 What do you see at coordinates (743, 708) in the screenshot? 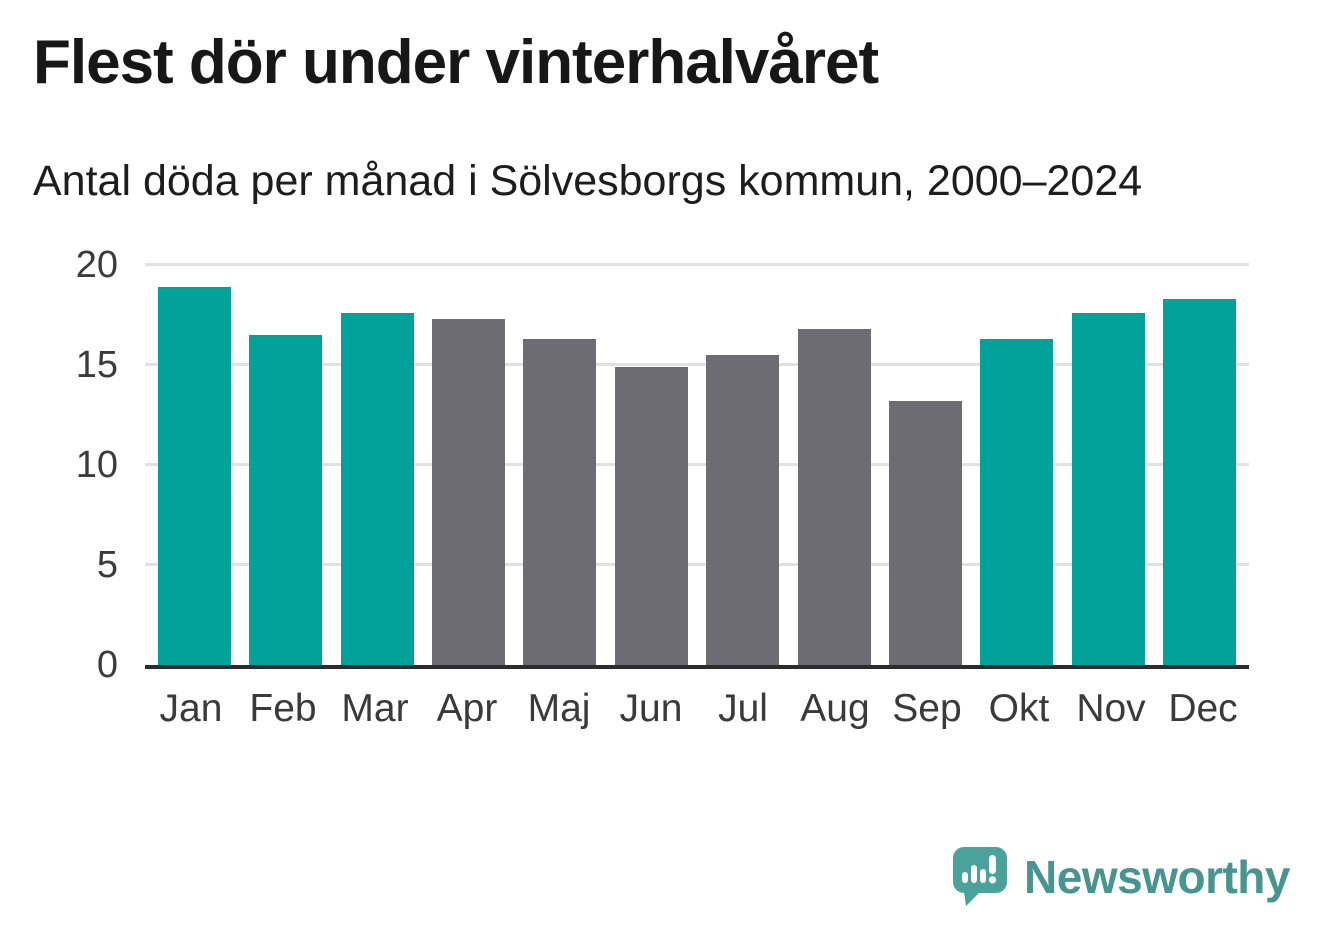
I see `x-tick-label-jul: Jul` at bounding box center [743, 708].